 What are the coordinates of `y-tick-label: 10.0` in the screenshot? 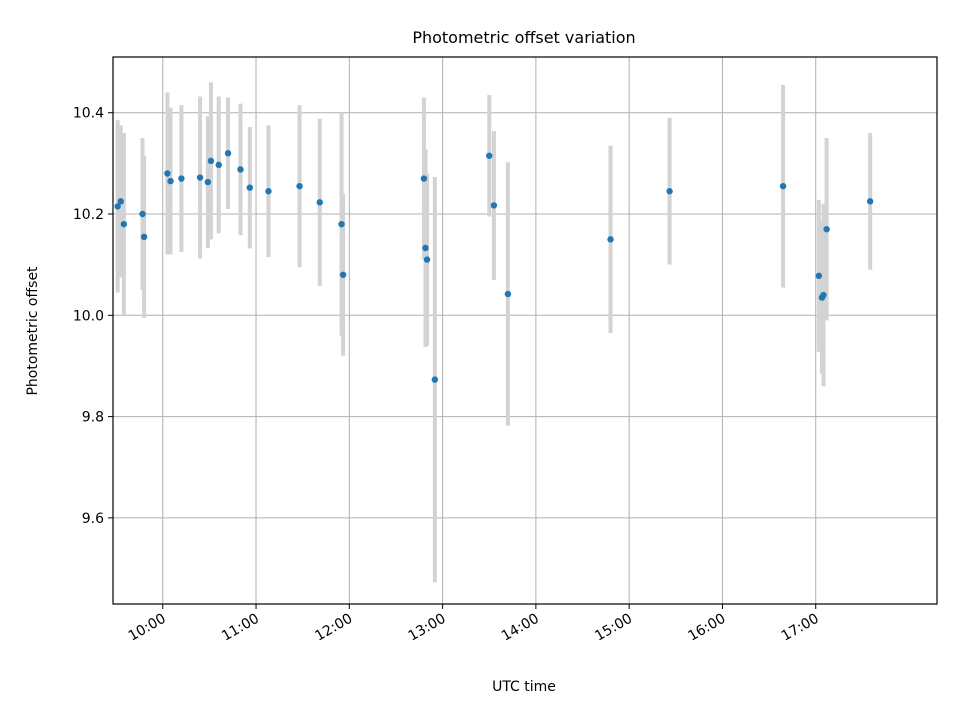 It's located at (88, 316).